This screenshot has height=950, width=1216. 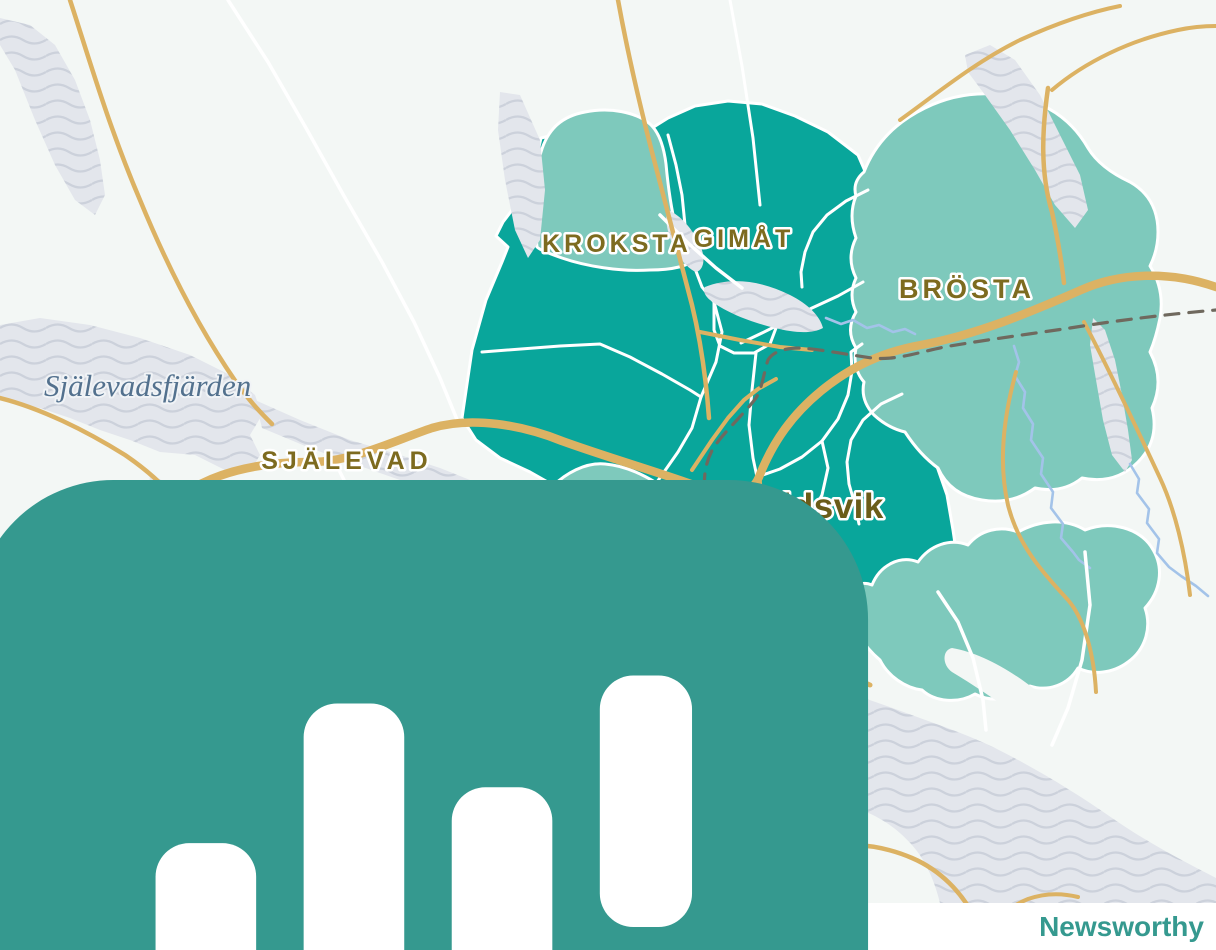 I want to click on label-brosta: BRÖSTA, so click(x=967, y=289).